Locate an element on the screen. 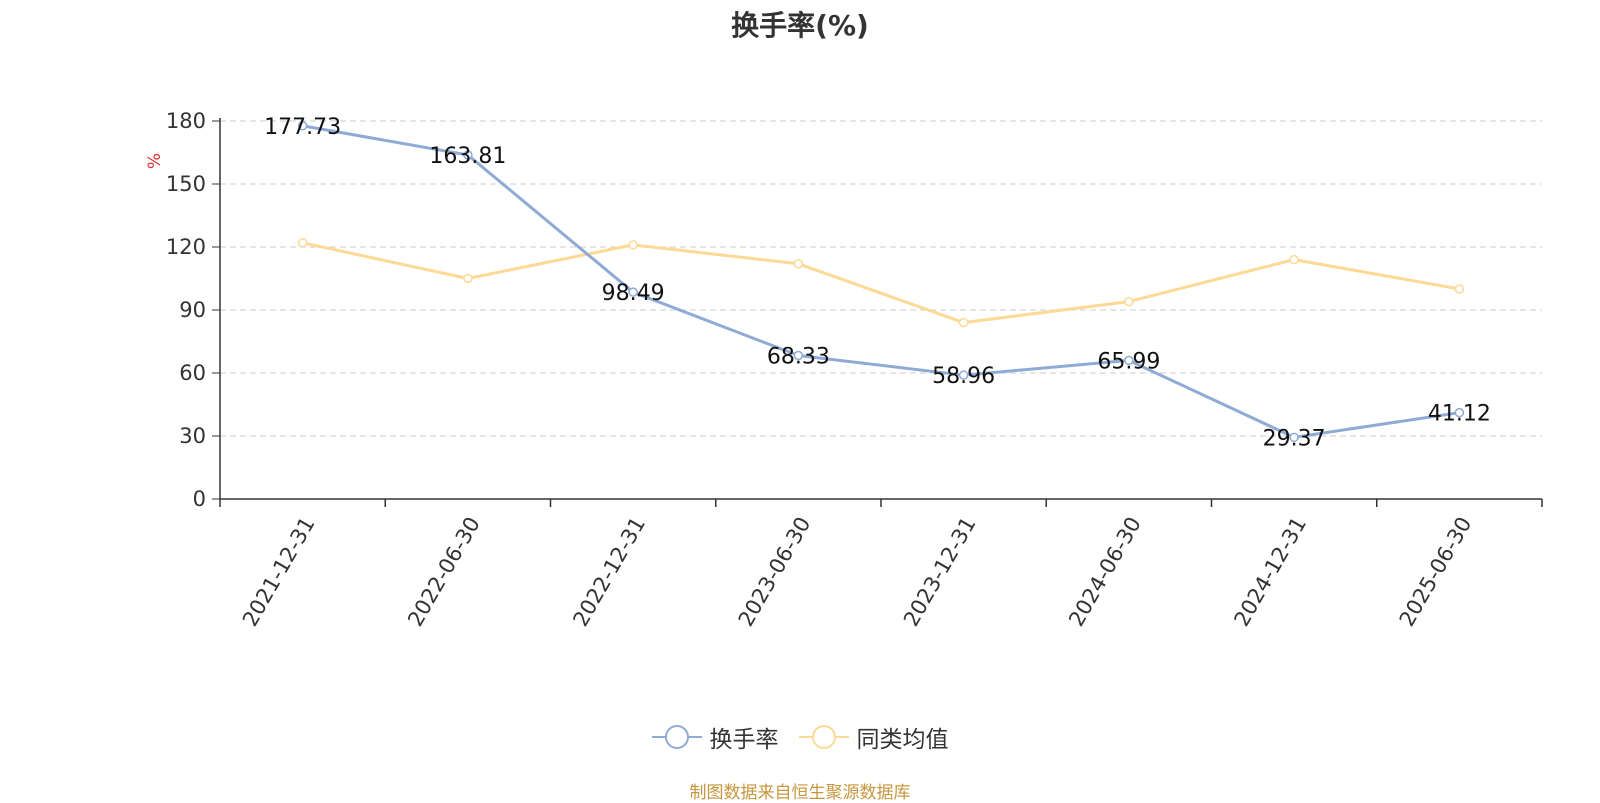  legend-marker-turnover is located at coordinates (676, 737).